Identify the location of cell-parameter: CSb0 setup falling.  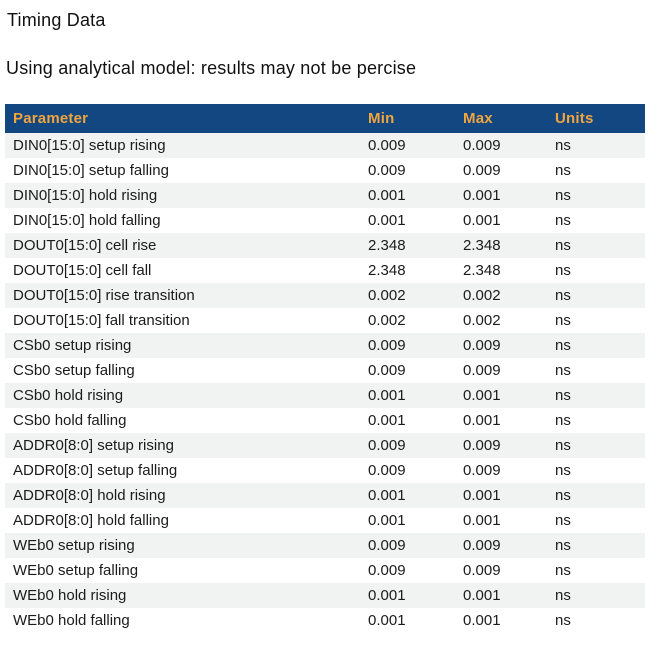
(74, 370).